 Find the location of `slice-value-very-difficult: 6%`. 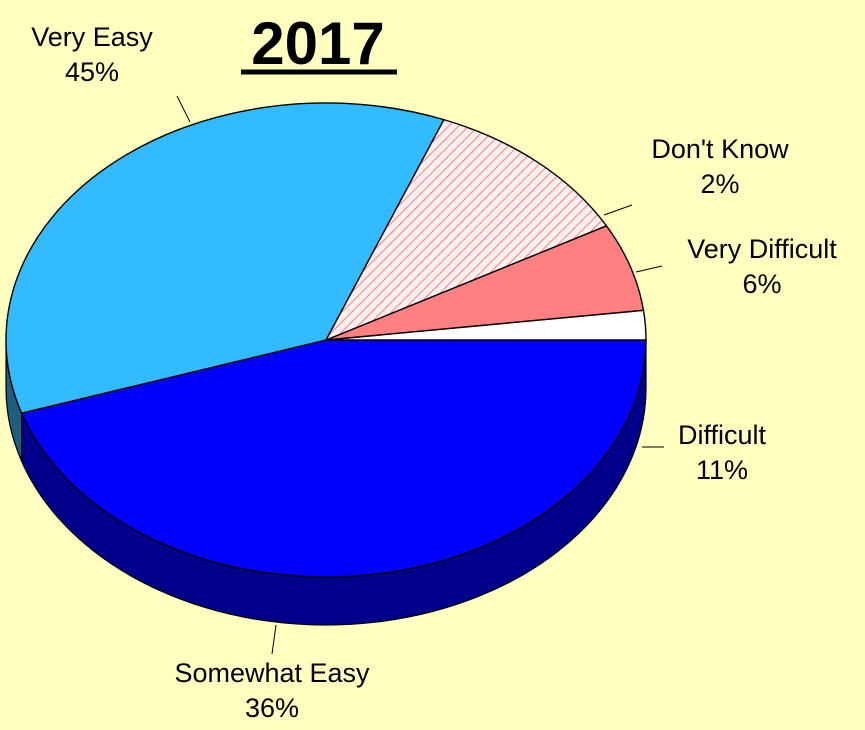

slice-value-very-difficult: 6% is located at coordinates (761, 284).